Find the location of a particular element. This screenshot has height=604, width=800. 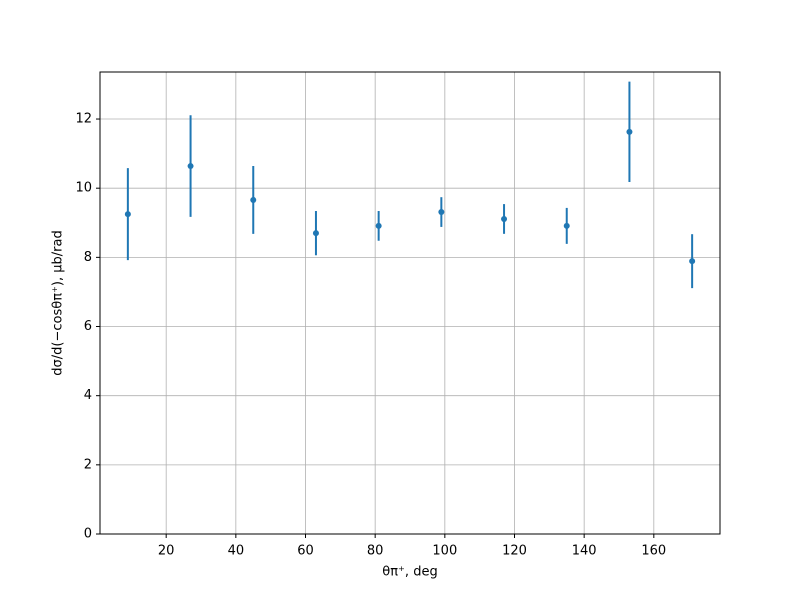

x-tick-label: 120 is located at coordinates (514, 551).